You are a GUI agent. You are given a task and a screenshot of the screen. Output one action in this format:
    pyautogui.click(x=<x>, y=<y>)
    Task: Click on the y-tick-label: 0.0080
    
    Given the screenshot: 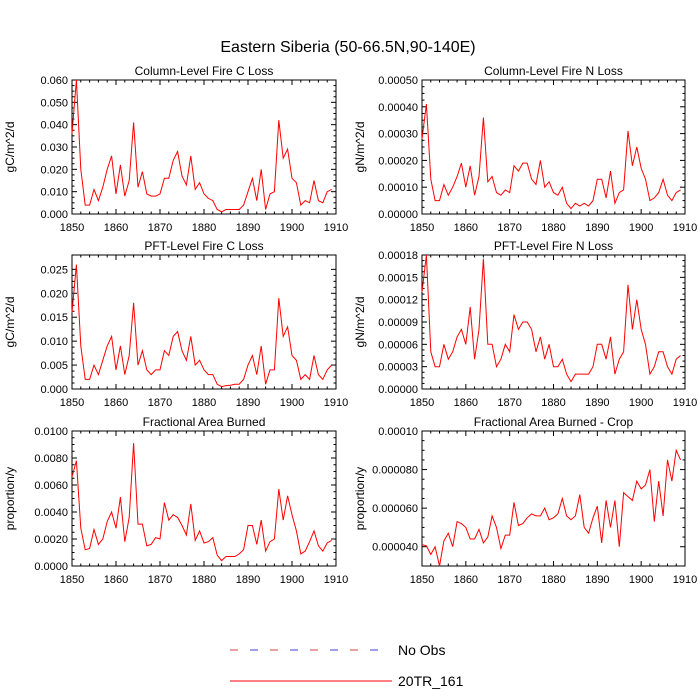 What is the action you would take?
    pyautogui.click(x=51, y=459)
    